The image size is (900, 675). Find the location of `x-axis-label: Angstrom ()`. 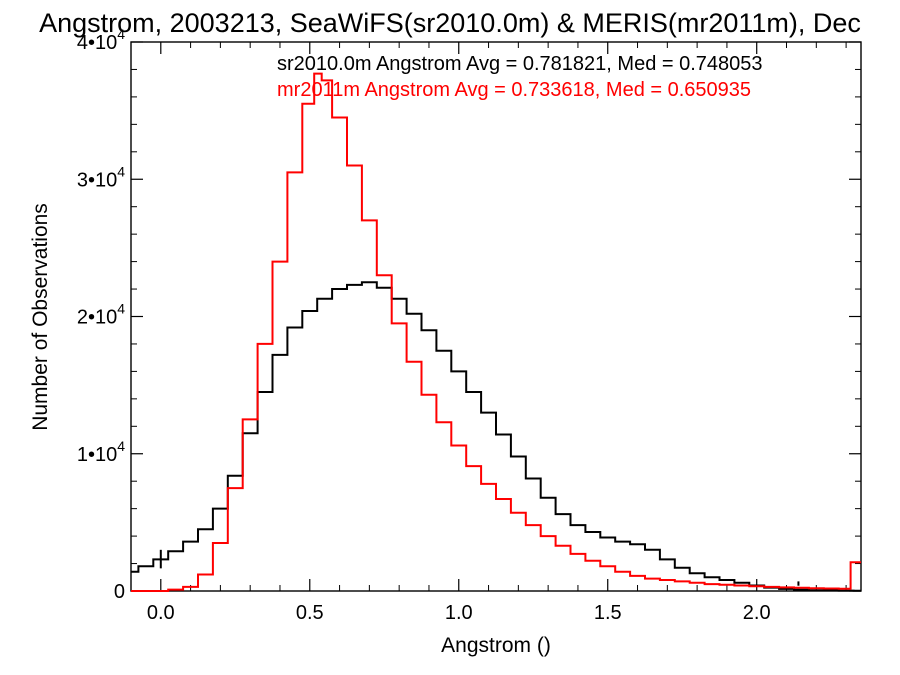

x-axis-label: Angstrom () is located at coordinates (496, 645).